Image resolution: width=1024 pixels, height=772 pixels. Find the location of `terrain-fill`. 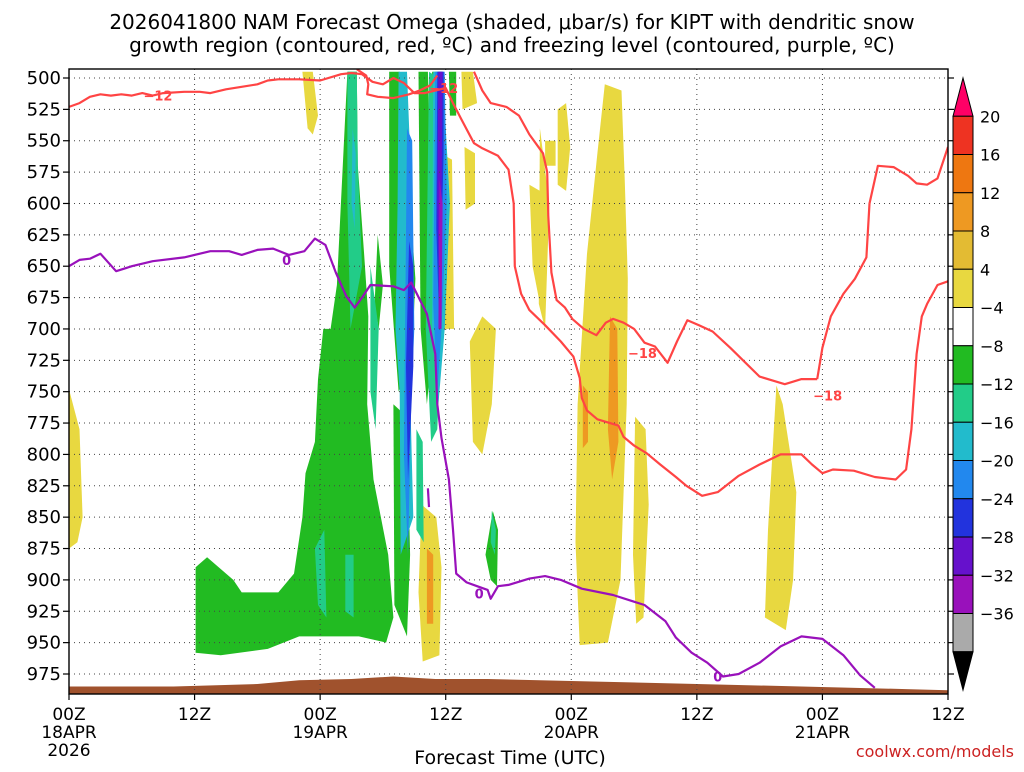

terrain-fill is located at coordinates (508, 685).